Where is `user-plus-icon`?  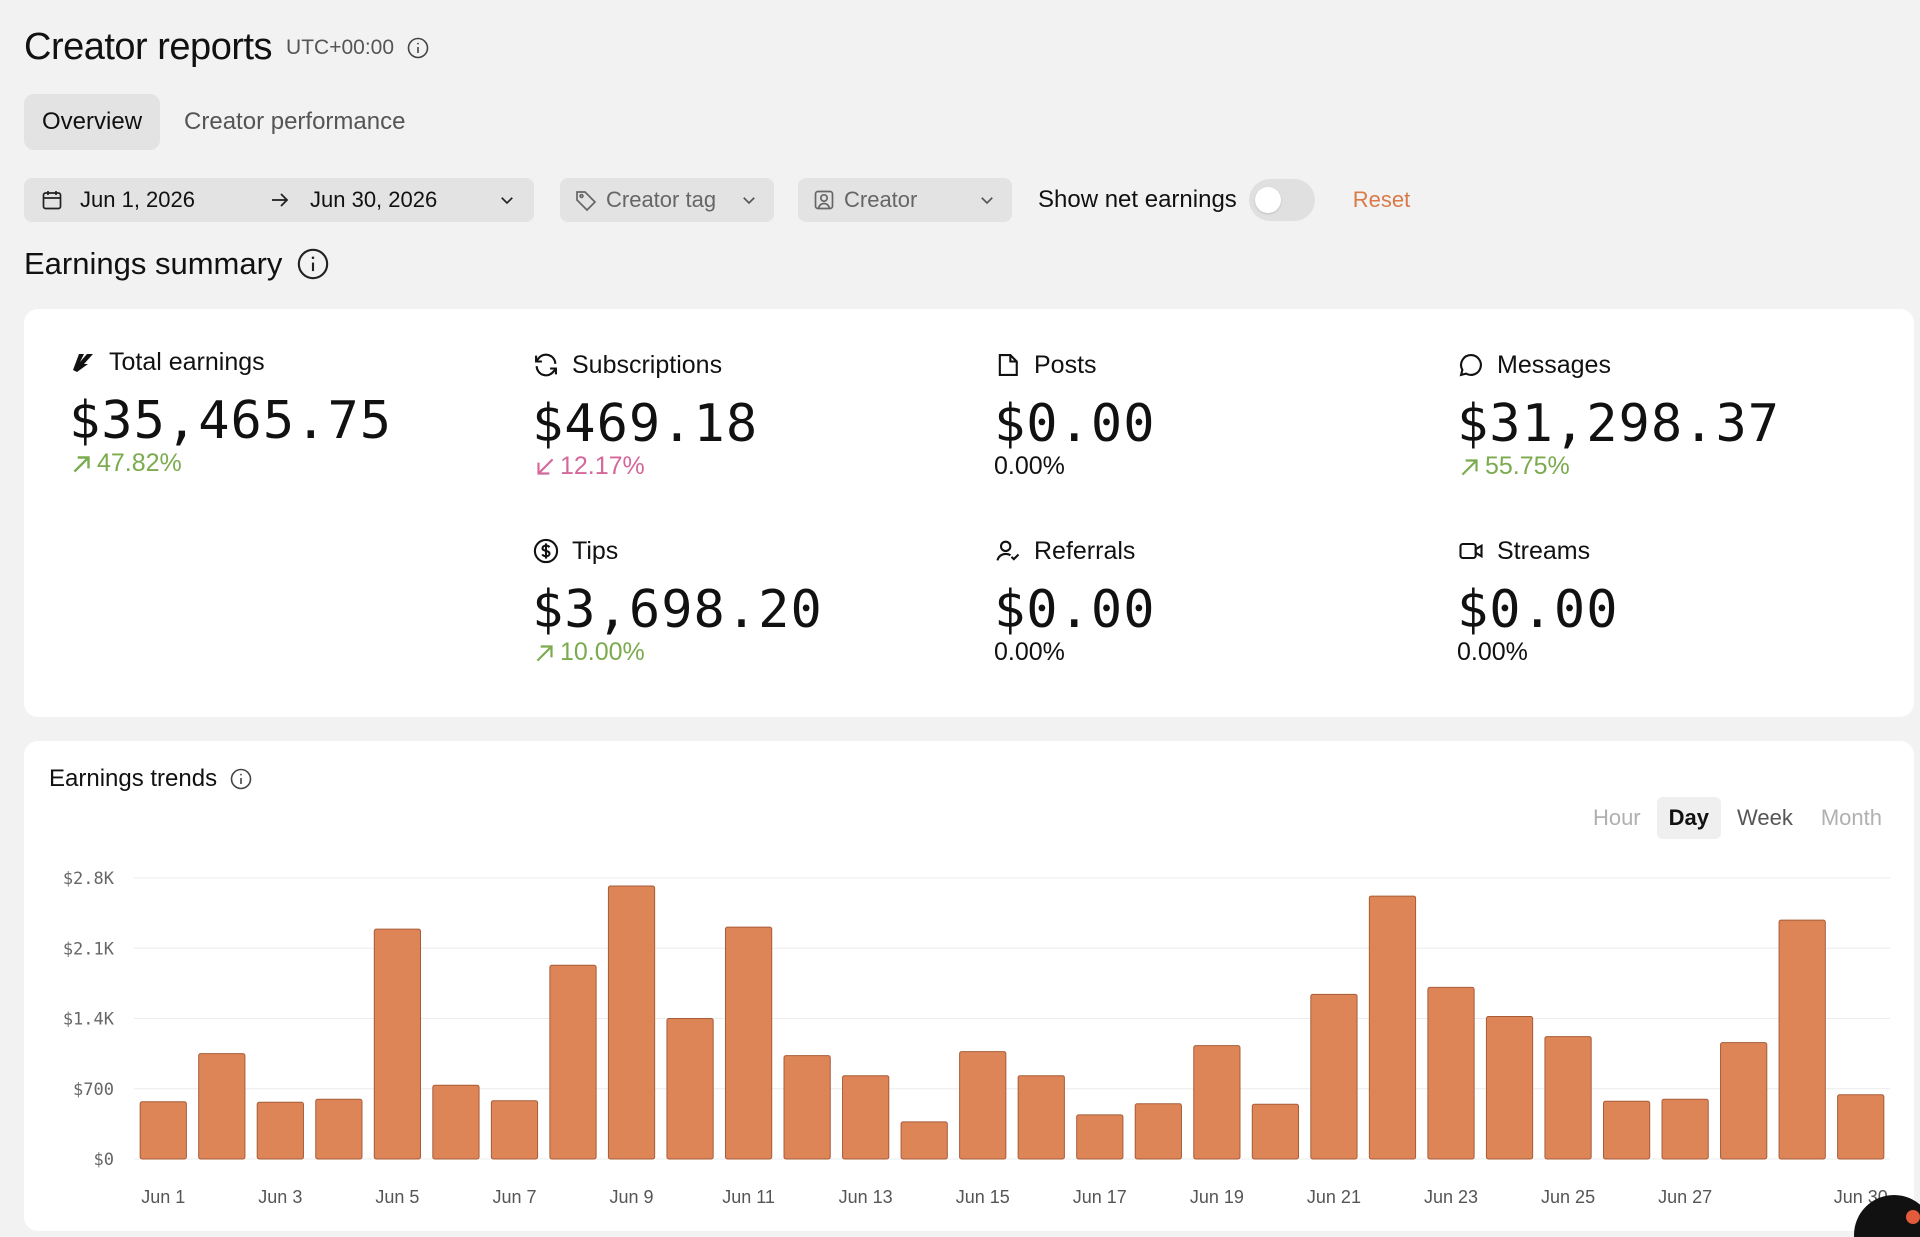 user-plus-icon is located at coordinates (1008, 550).